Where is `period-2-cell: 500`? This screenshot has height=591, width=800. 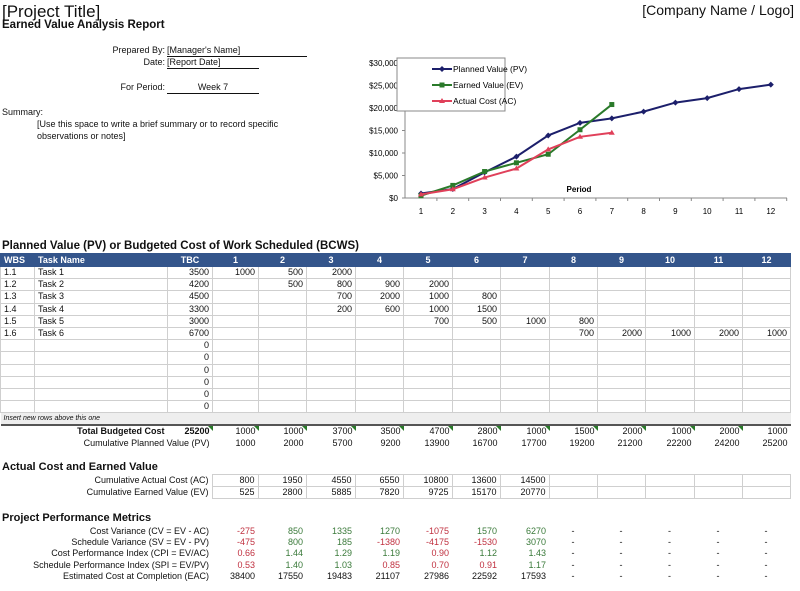 period-2-cell: 500 is located at coordinates (282, 272).